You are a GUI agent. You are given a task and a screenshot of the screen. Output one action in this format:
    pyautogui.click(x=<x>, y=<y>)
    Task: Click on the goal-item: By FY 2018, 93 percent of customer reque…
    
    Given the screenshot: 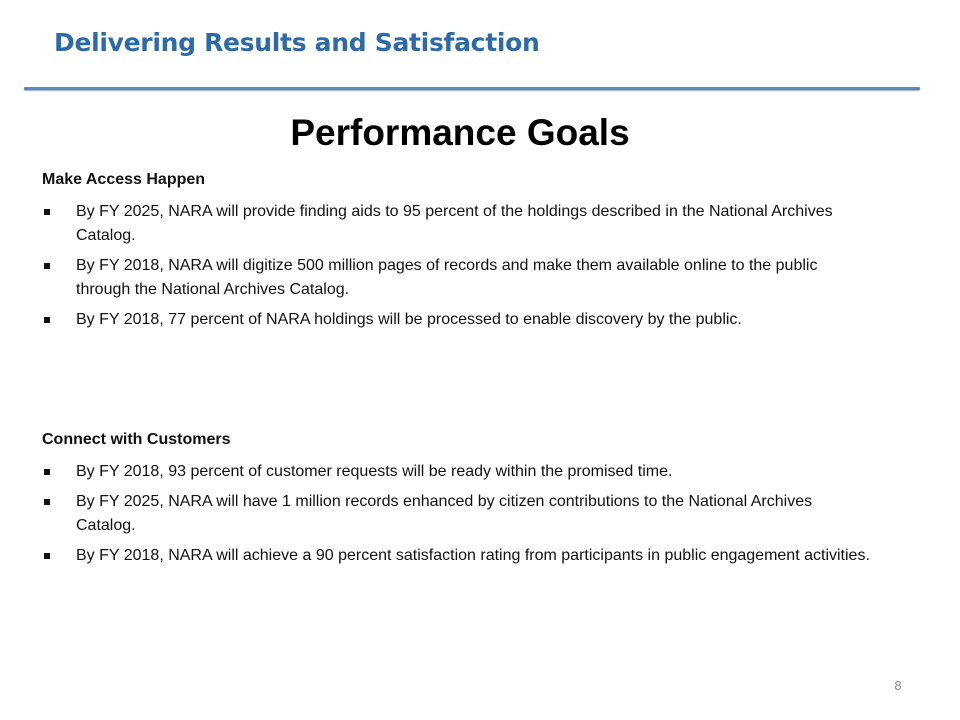 What is the action you would take?
    pyautogui.click(x=457, y=472)
    